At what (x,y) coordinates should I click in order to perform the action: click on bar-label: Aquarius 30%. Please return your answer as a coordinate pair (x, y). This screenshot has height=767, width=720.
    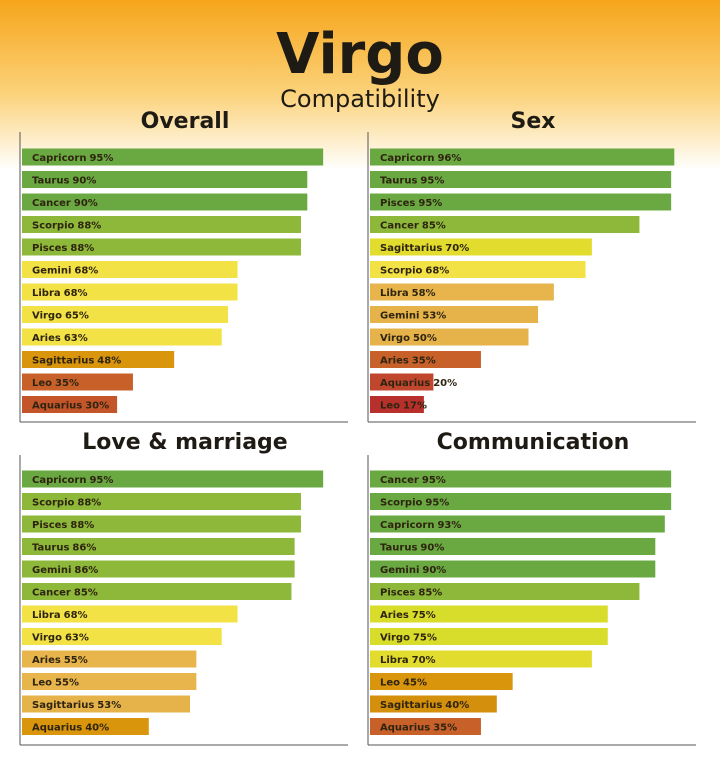
    Looking at the image, I should click on (70, 406).